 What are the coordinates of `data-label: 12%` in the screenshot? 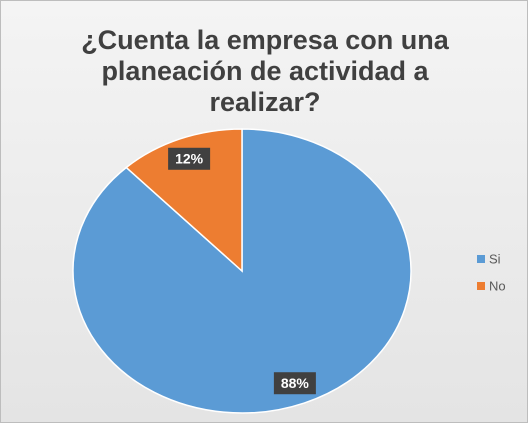 It's located at (189, 158).